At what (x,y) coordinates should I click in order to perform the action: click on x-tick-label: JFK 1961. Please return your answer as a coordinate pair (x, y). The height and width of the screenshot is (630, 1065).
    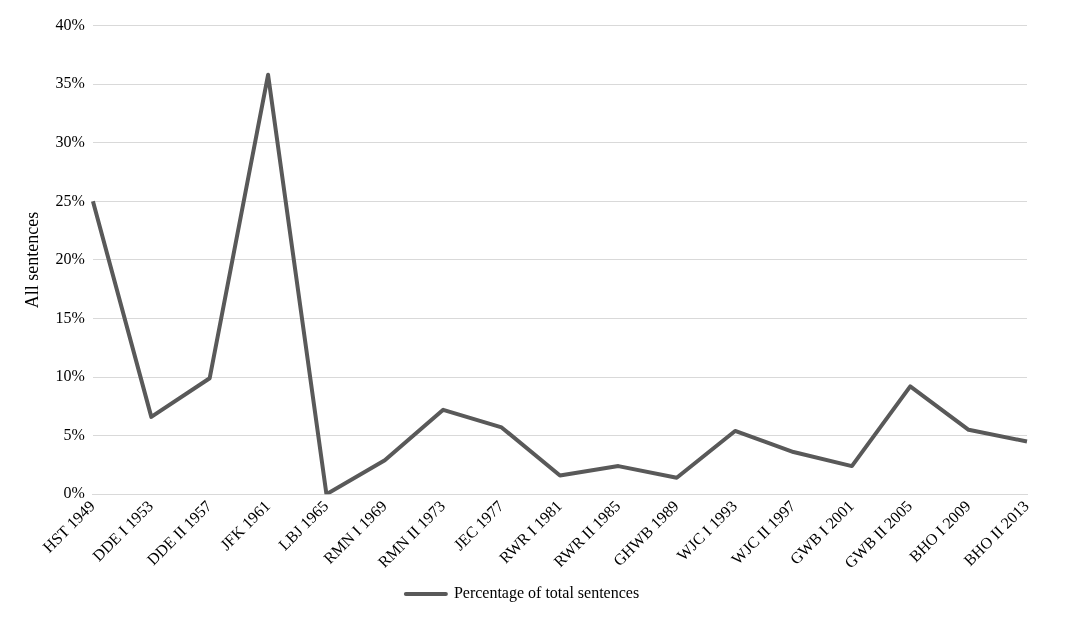
    Looking at the image, I should click on (245, 525).